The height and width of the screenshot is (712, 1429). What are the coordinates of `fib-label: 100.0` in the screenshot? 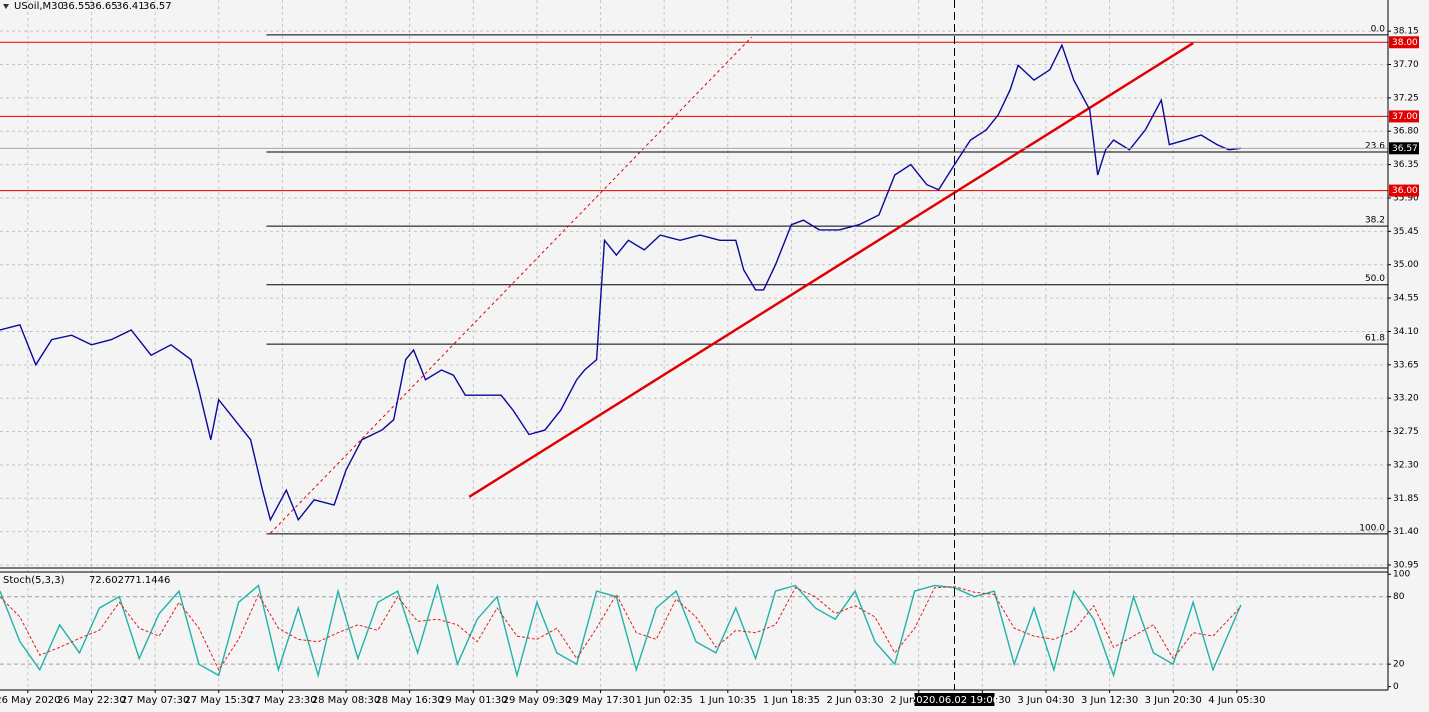 It's located at (1372, 528).